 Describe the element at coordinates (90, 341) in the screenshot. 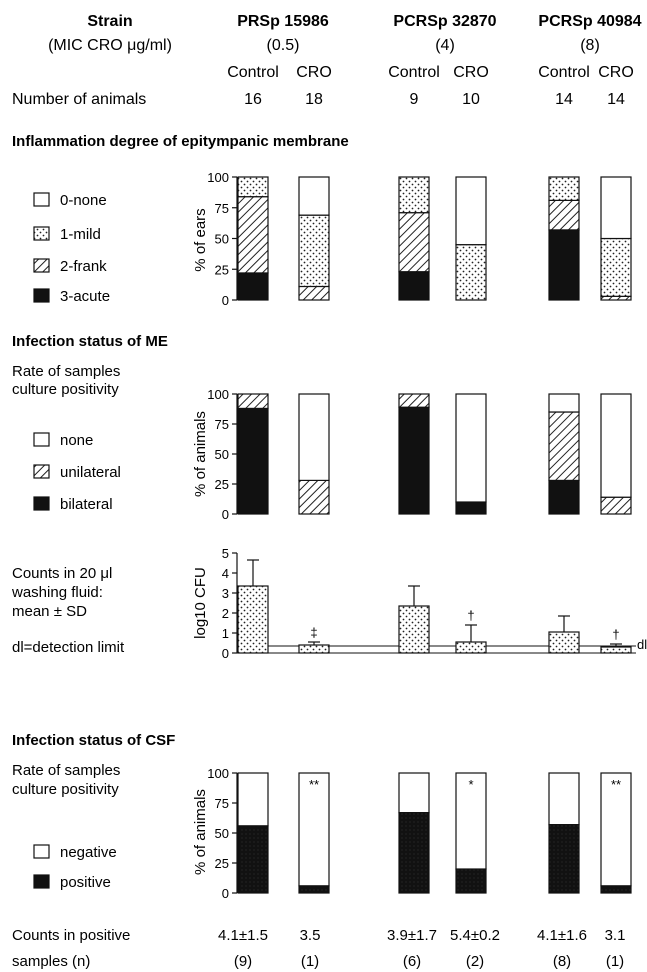

I see `panel-2-title: Infection status of ME` at that location.